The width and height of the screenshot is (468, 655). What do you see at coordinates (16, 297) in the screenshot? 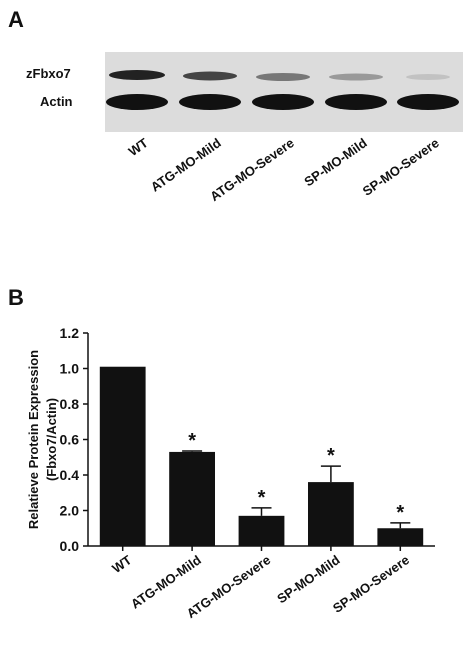
I see `panel-label: B` at bounding box center [16, 297].